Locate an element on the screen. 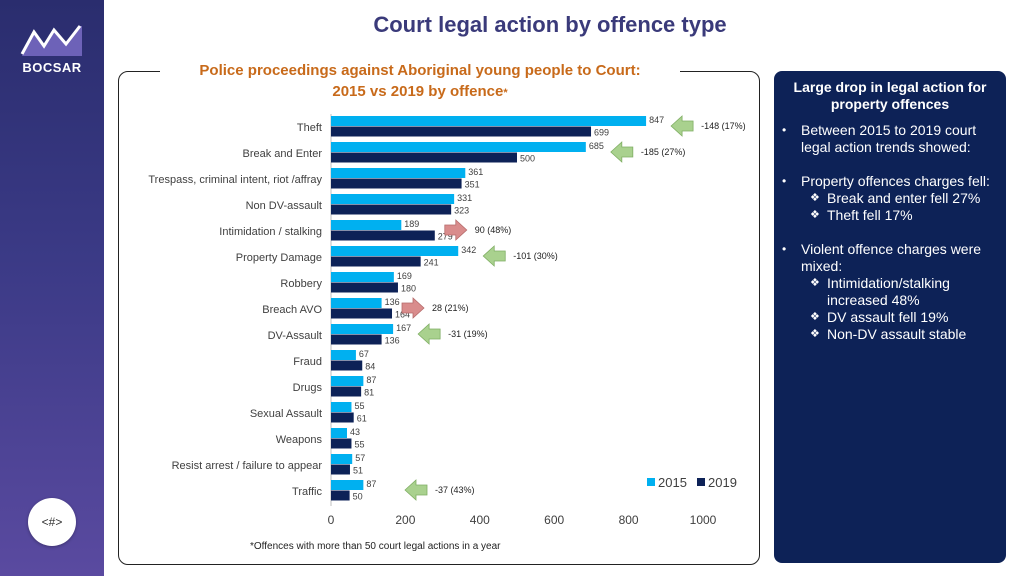  change-annotation: -185 (27%) is located at coordinates (663, 152).